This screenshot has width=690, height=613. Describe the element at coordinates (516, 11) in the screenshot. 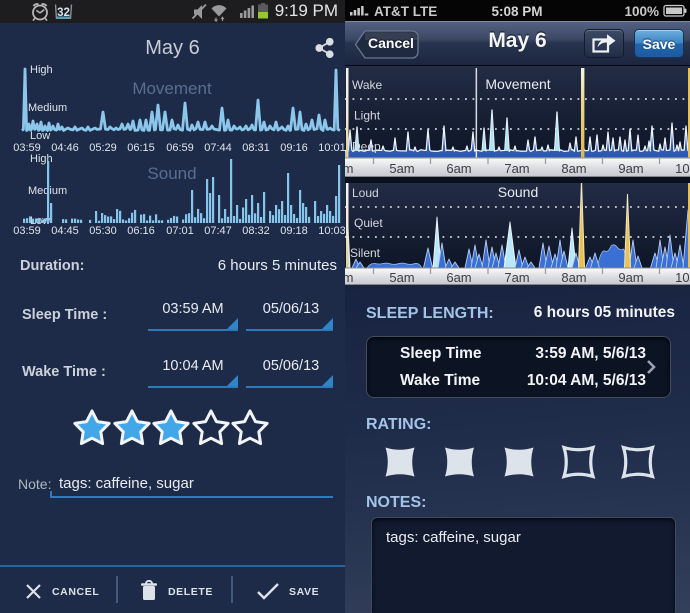

I see `svg-text: 5:08 PM` at that location.